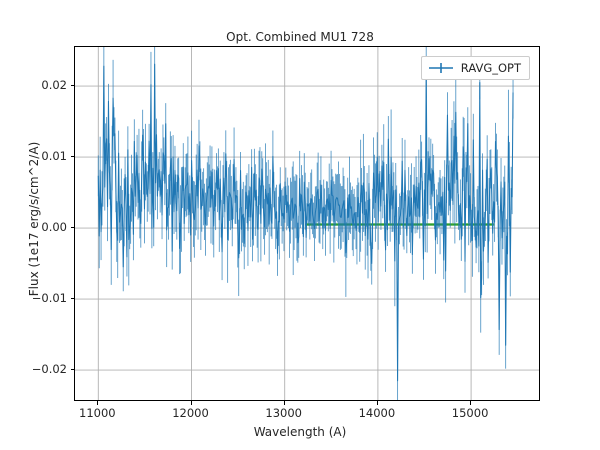 This screenshot has width=600, height=450. What do you see at coordinates (440, 68) in the screenshot?
I see `legend-line-marker-icon` at bounding box center [440, 68].